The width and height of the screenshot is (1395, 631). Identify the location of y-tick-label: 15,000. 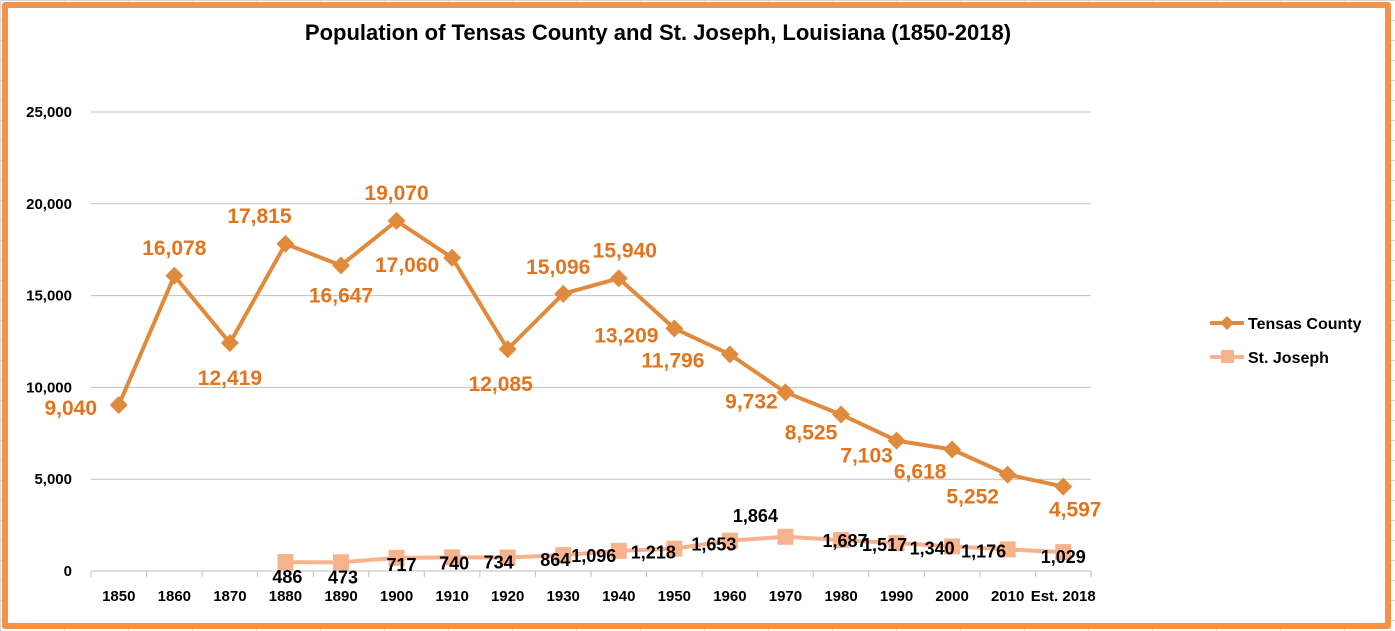
(49, 296).